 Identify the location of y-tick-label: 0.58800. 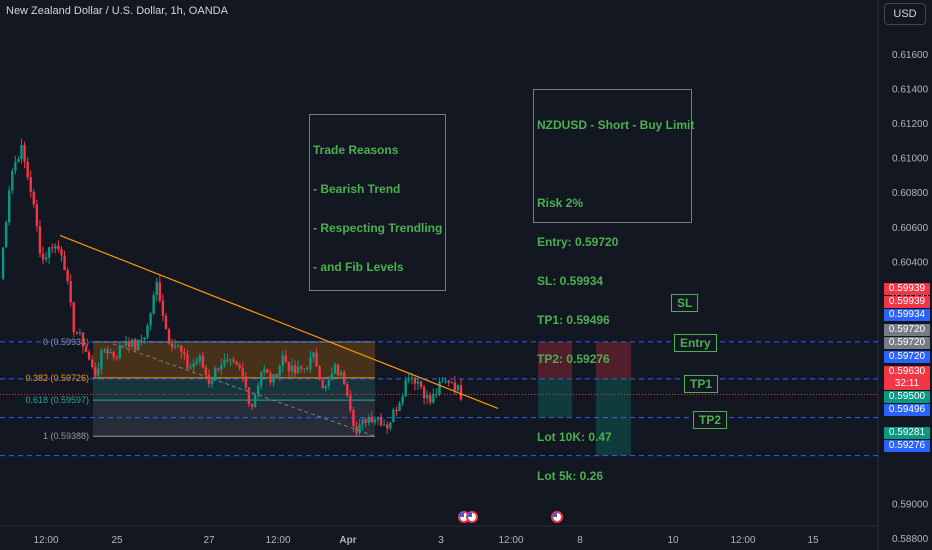
(910, 539).